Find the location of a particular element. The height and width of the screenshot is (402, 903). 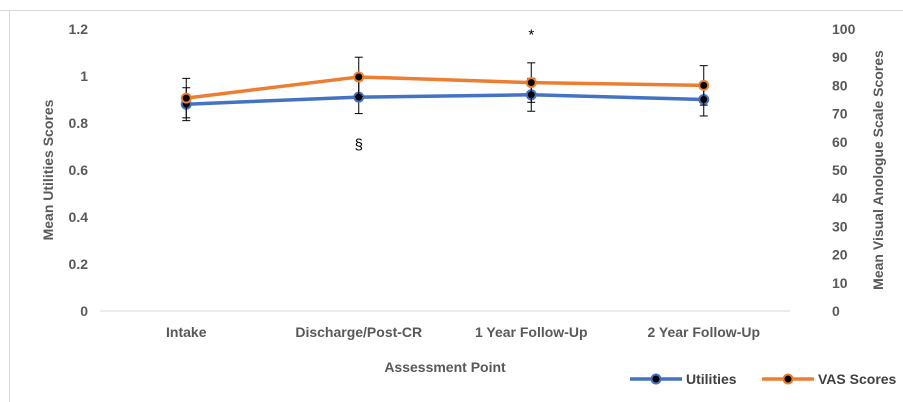

annotation: § is located at coordinates (359, 145).